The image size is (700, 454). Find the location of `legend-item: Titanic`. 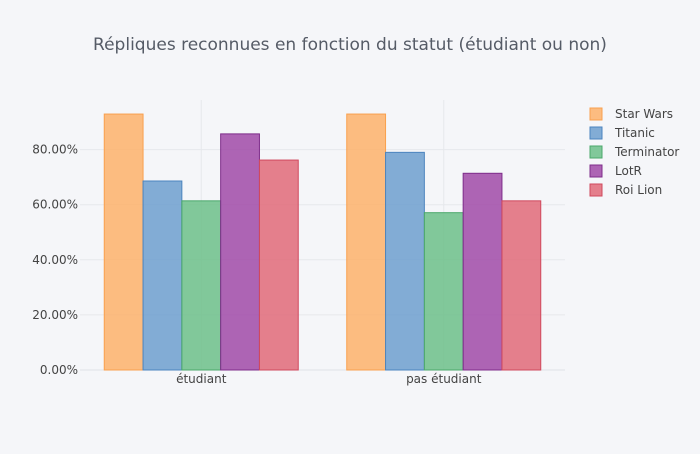

legend-item: Titanic is located at coordinates (622, 133).